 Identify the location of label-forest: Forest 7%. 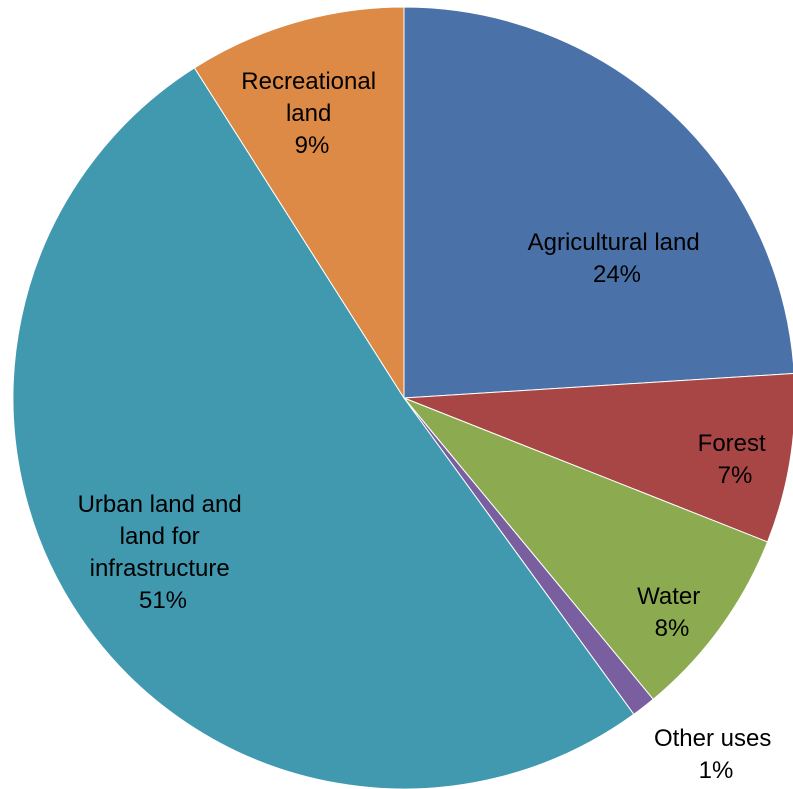
(735, 459).